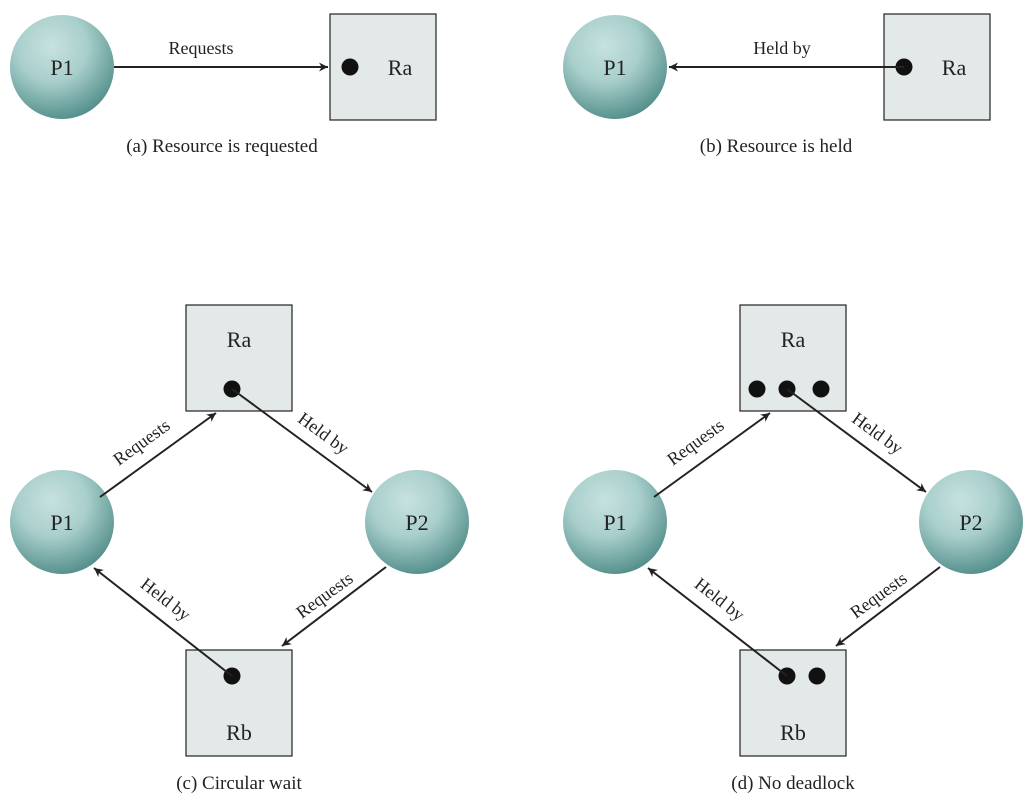  I want to click on panel-b: P1 Ra Held by (b) Resource is held, so click(777, 85).